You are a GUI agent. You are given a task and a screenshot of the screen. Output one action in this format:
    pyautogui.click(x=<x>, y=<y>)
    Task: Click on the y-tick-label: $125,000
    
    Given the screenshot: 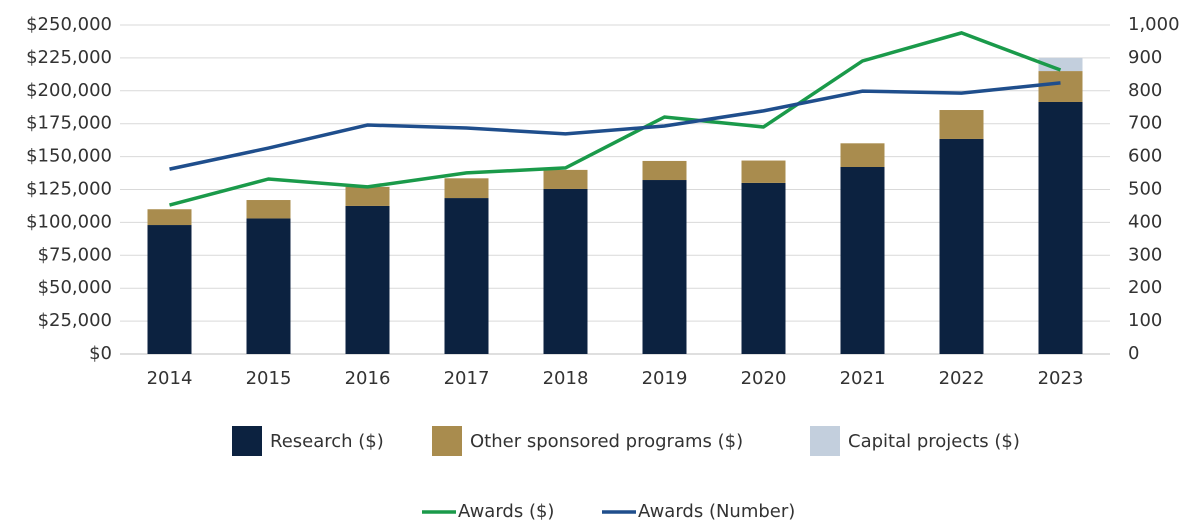 What is the action you would take?
    pyautogui.click(x=69, y=189)
    